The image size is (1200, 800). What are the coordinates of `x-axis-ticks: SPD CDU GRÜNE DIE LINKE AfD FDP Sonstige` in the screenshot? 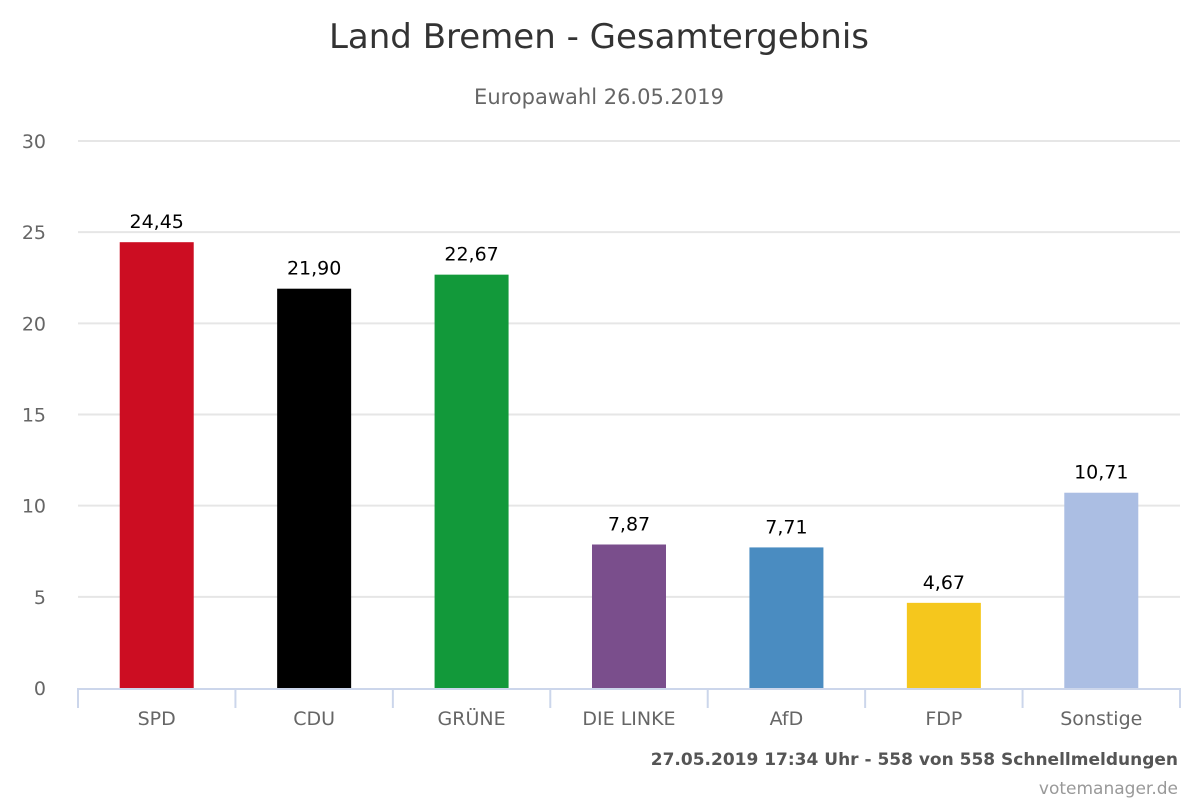 It's located at (640, 718).